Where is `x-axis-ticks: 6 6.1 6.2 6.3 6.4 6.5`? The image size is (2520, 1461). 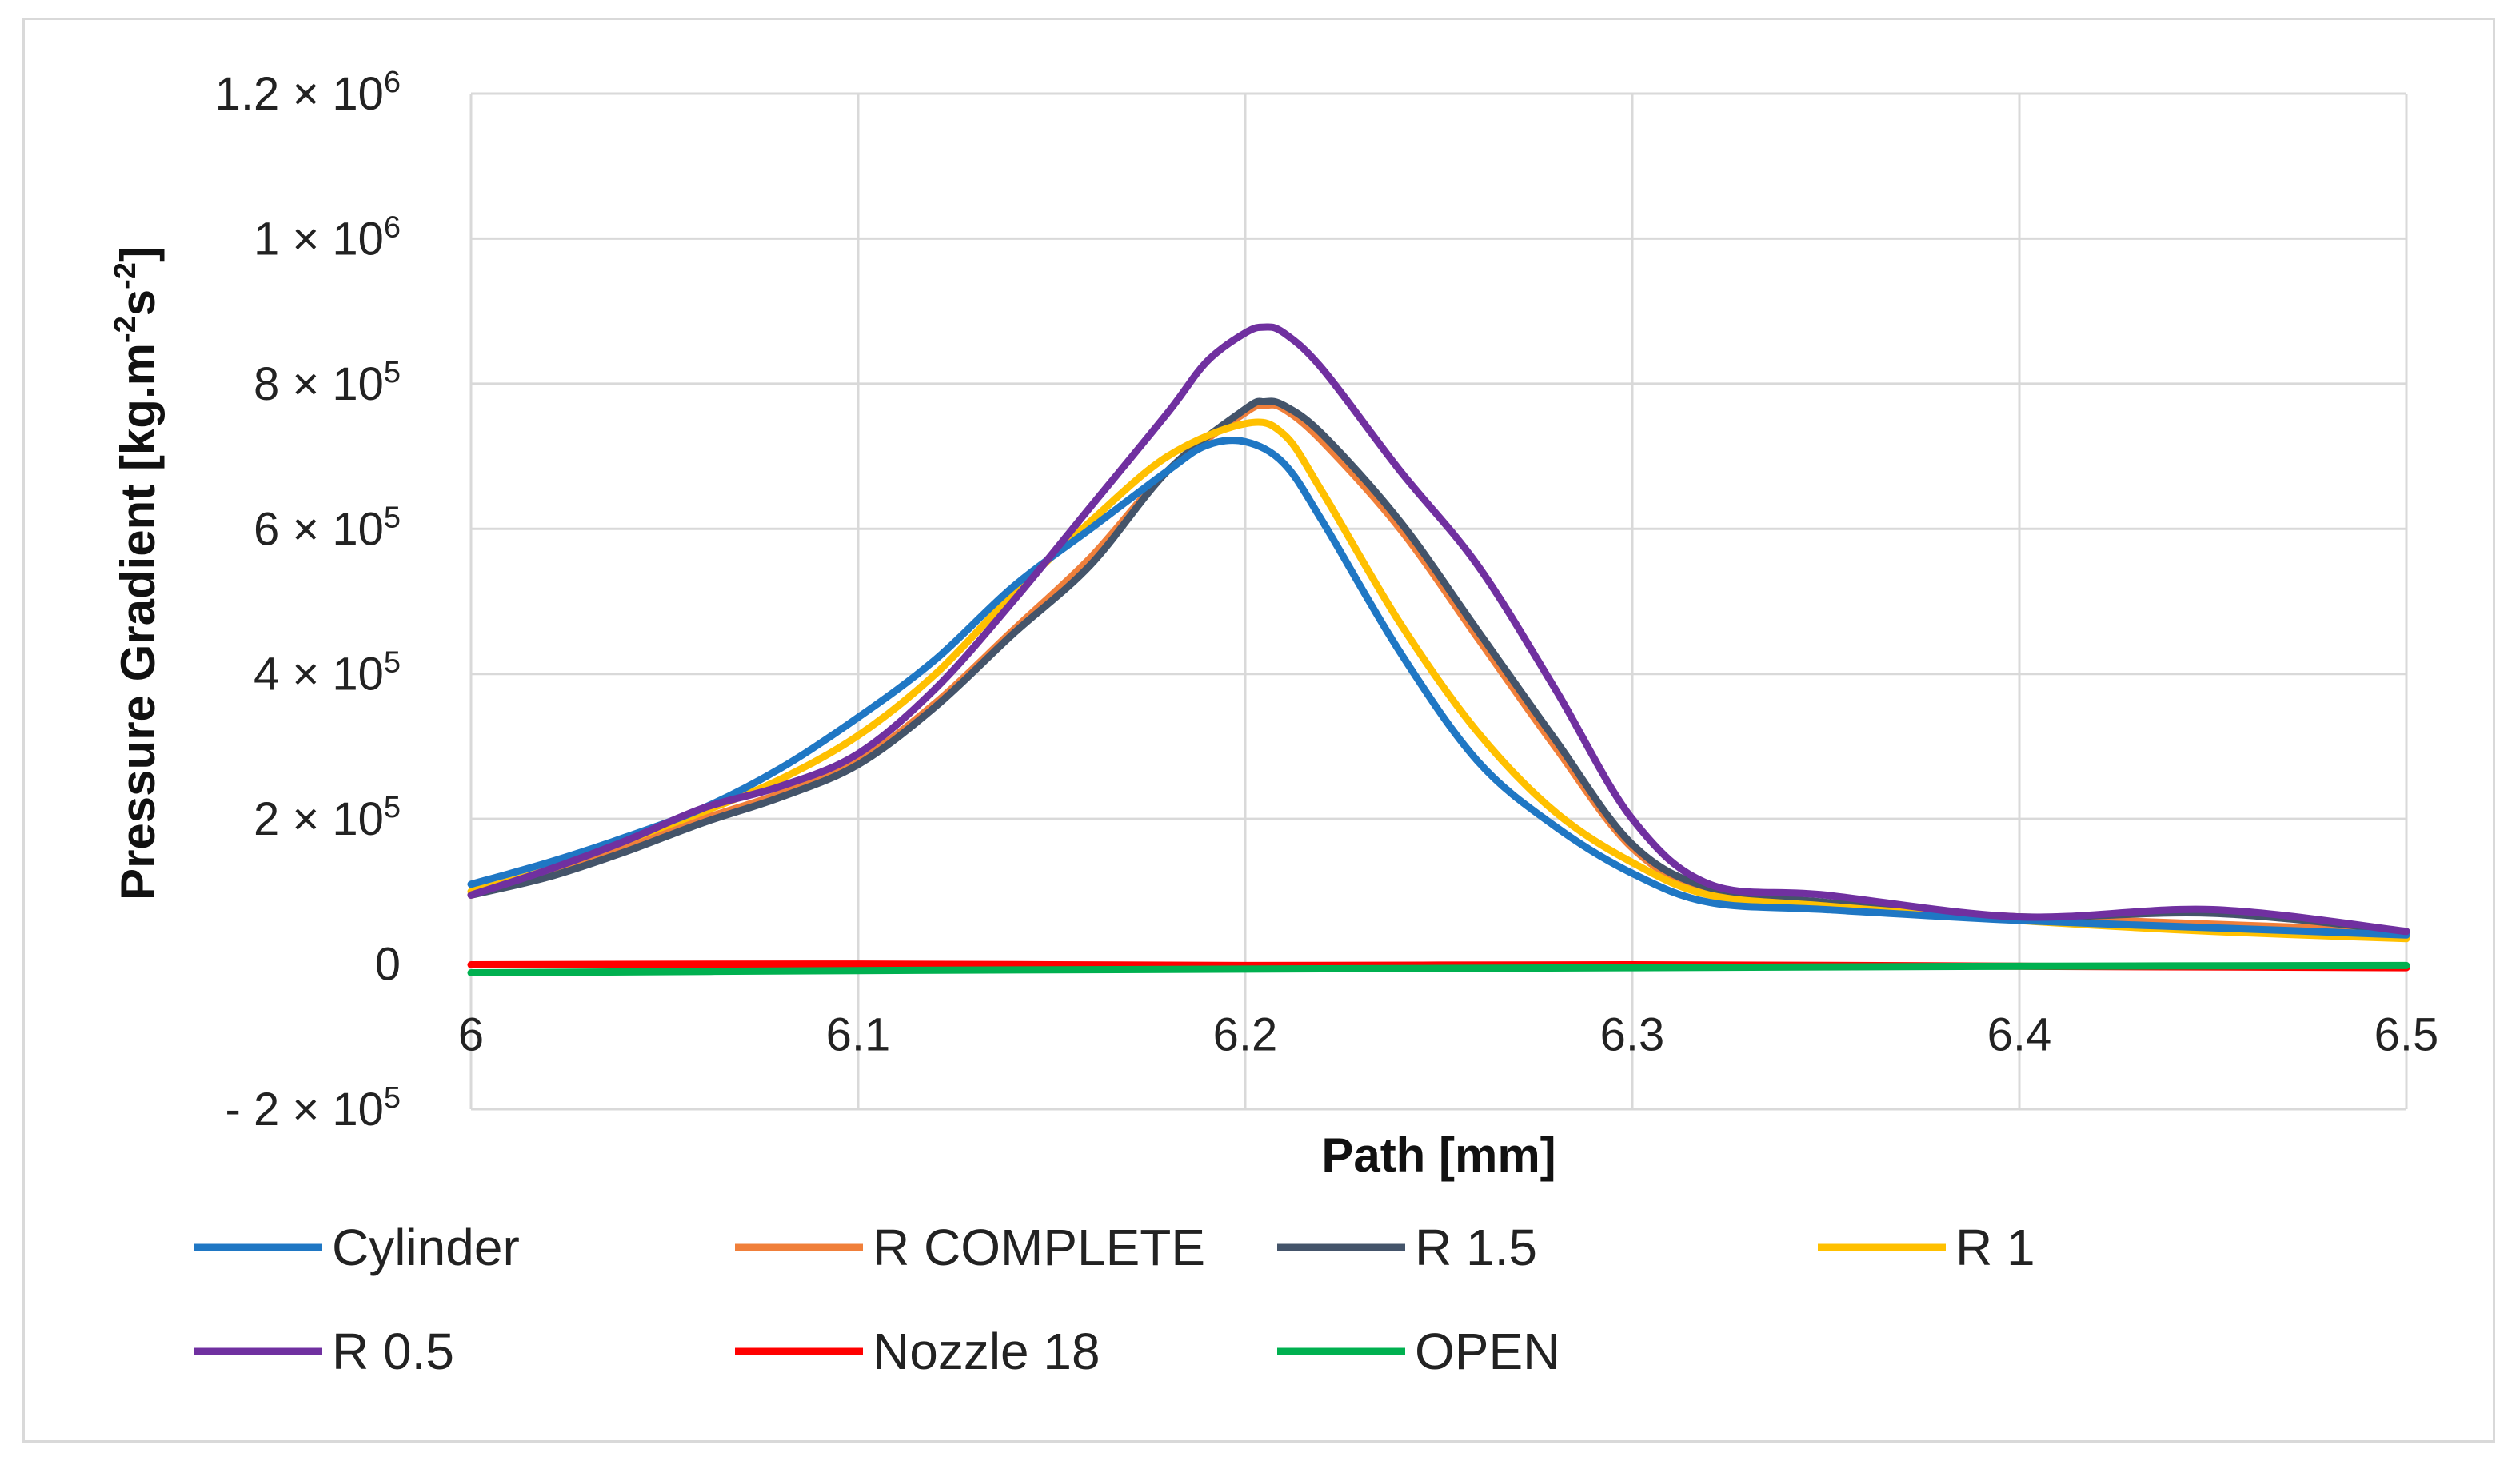
x-axis-ticks: 6 6.1 6.2 6.3 6.4 6.5 is located at coordinates (1448, 1035).